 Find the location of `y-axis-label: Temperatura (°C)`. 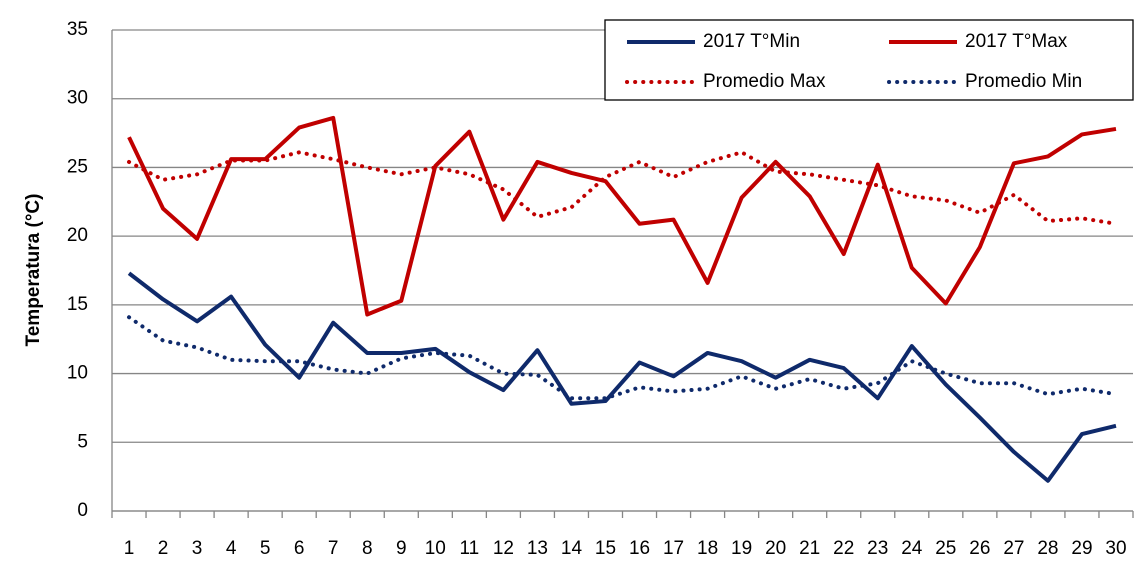

y-axis-label: Temperatura (°C) is located at coordinates (33, 270).